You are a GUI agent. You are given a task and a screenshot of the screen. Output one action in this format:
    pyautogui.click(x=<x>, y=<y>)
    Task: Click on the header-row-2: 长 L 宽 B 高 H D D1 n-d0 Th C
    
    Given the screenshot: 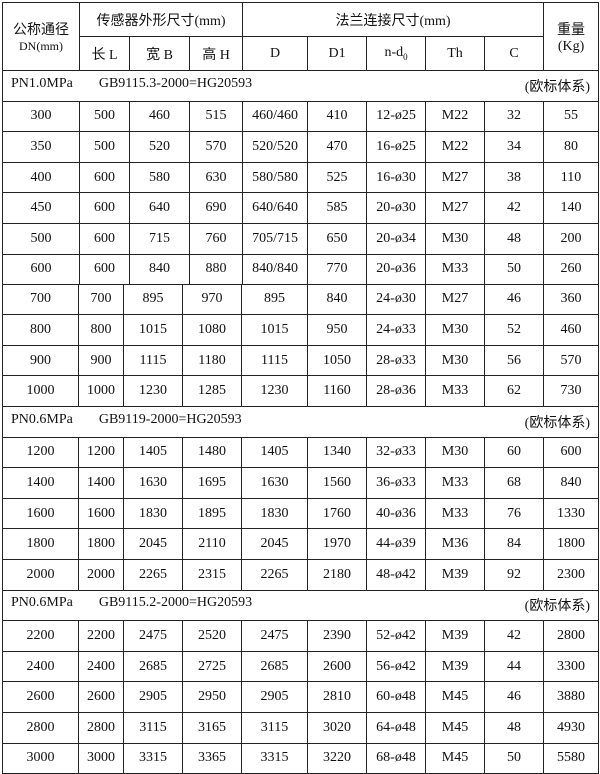 What is the action you would take?
    pyautogui.click(x=301, y=53)
    